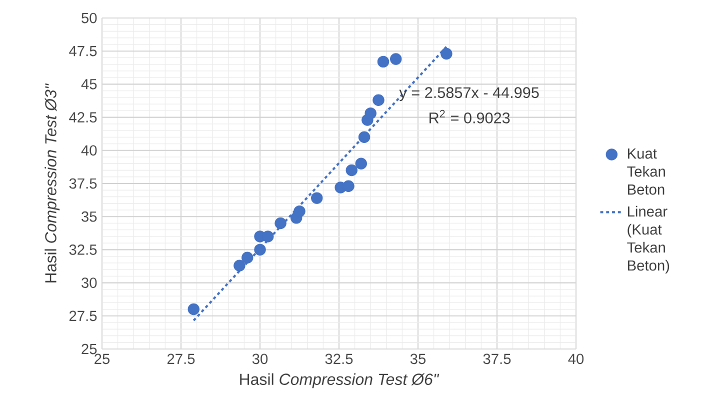 The image size is (728, 418). Describe the element at coordinates (83, 51) in the screenshot. I see `y-tick-label: 47.5` at that location.